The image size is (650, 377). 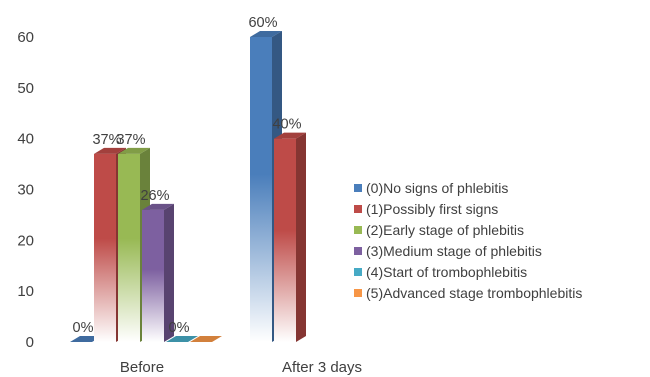 What do you see at coordinates (286, 125) in the screenshot?
I see `data-label: 40%` at bounding box center [286, 125].